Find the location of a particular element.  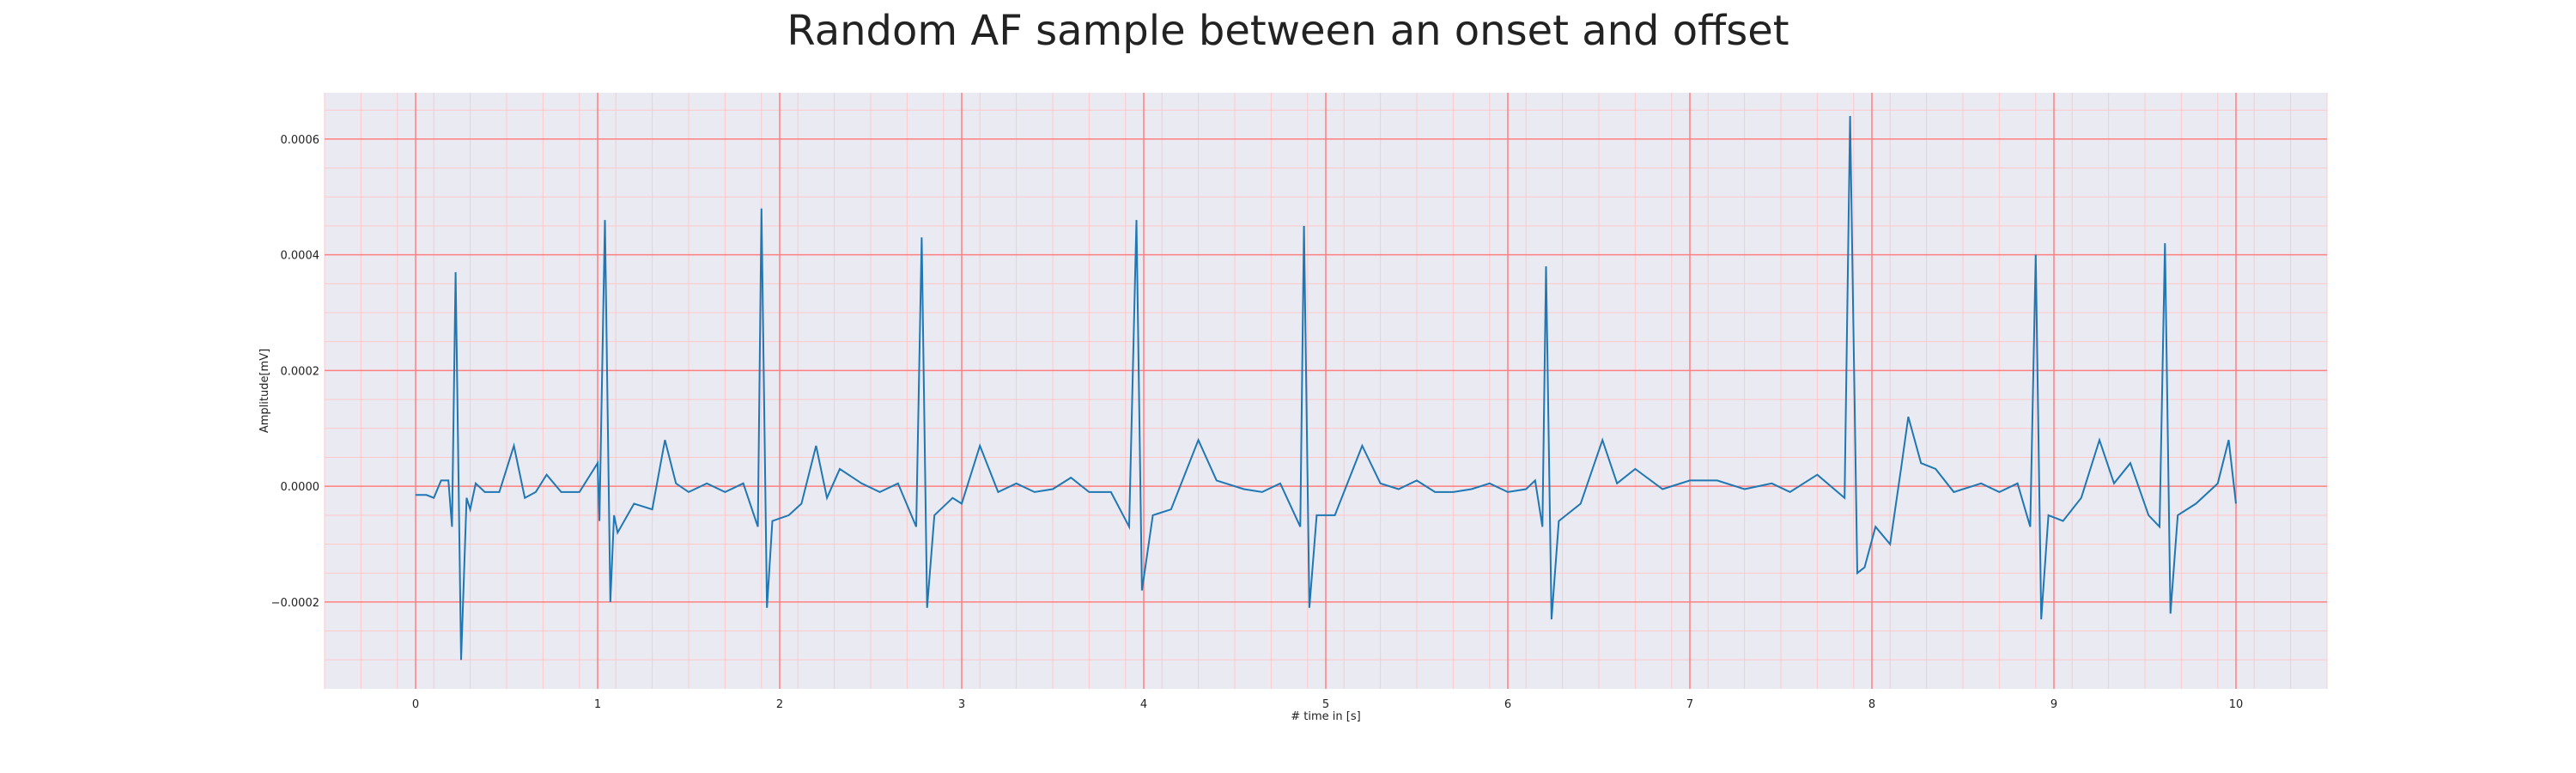

y-tick-label: 0.0002 is located at coordinates (301, 371).